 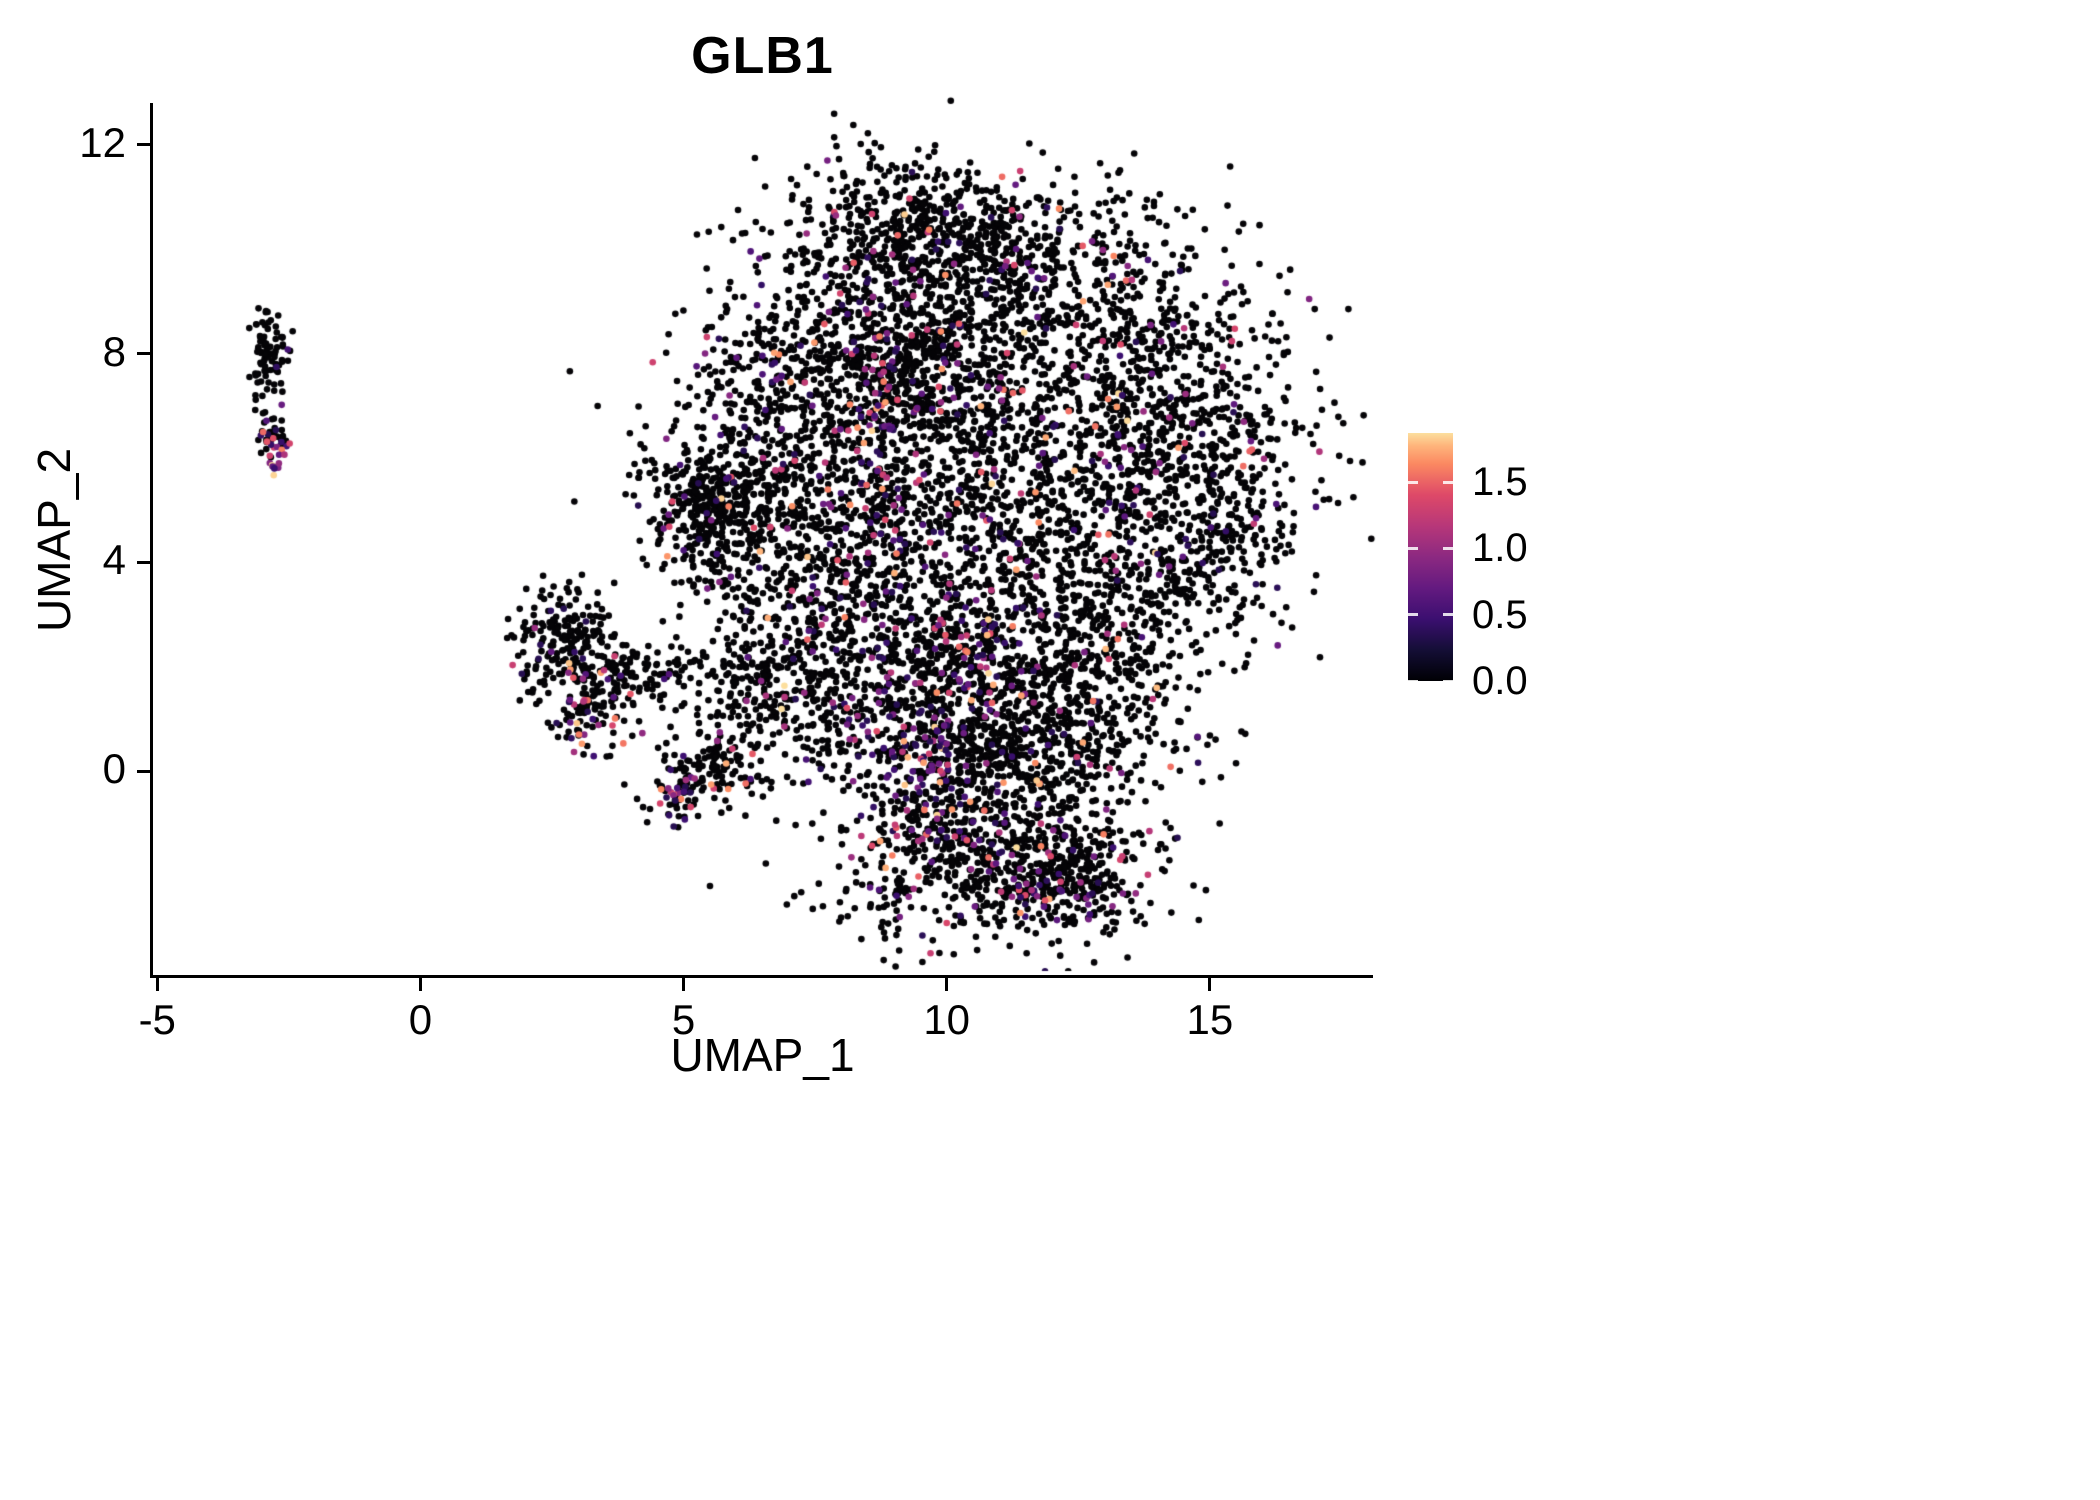 I want to click on colorbar-gradient, so click(x=1430, y=557).